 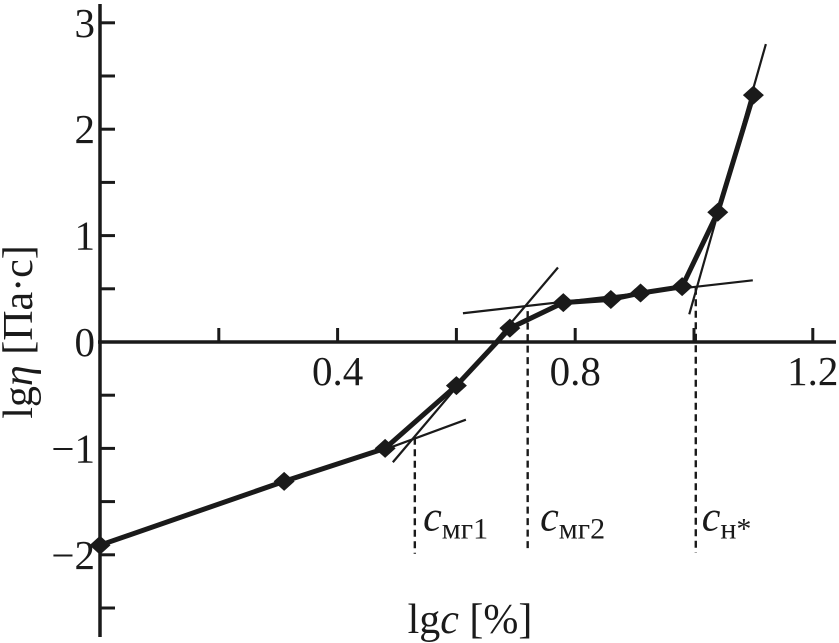 I want to click on x-tick-label: 0.8, so click(x=575, y=371).